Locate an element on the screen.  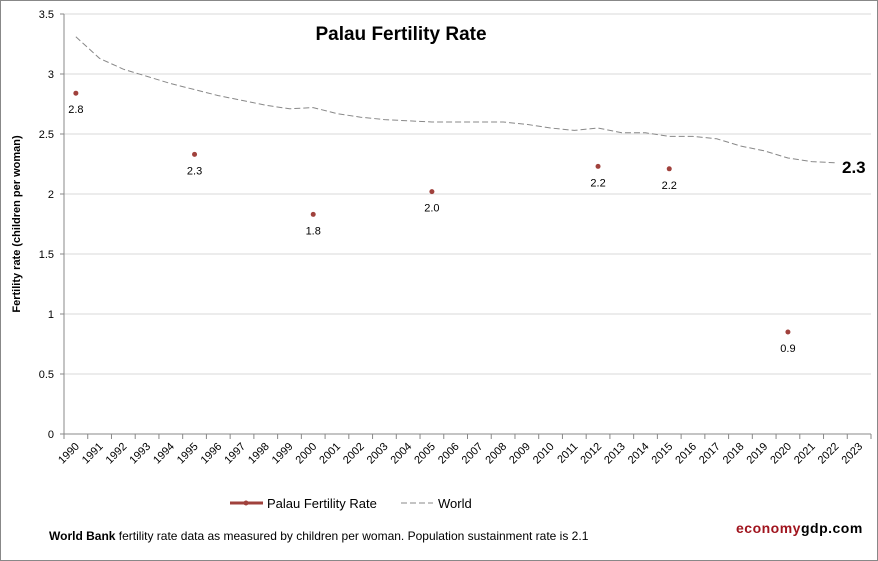
x-tick-label: 2015 is located at coordinates (663, 454).